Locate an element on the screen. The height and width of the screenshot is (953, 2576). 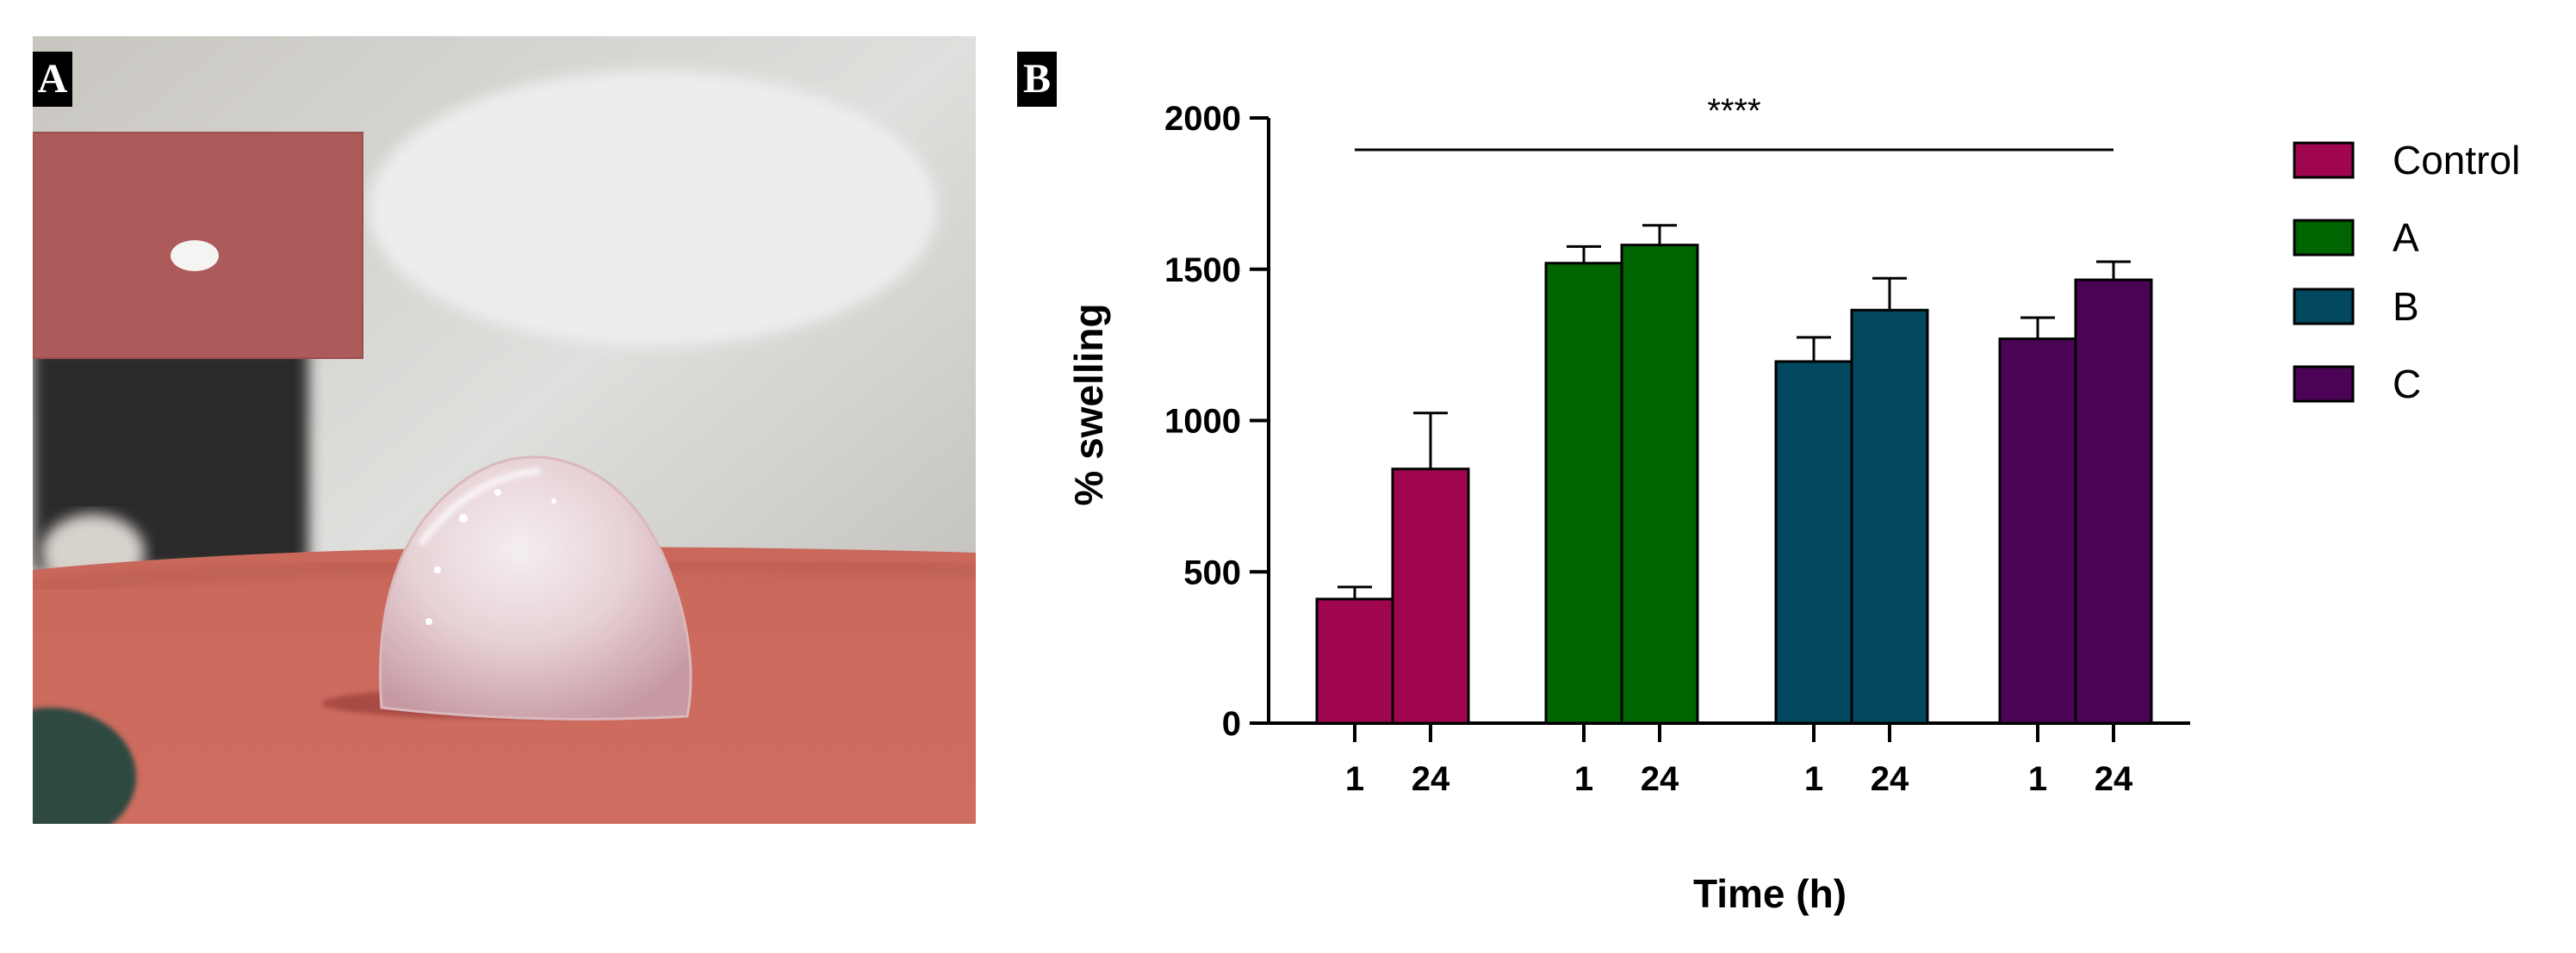
legend-label-a: A is located at coordinates (2406, 237).